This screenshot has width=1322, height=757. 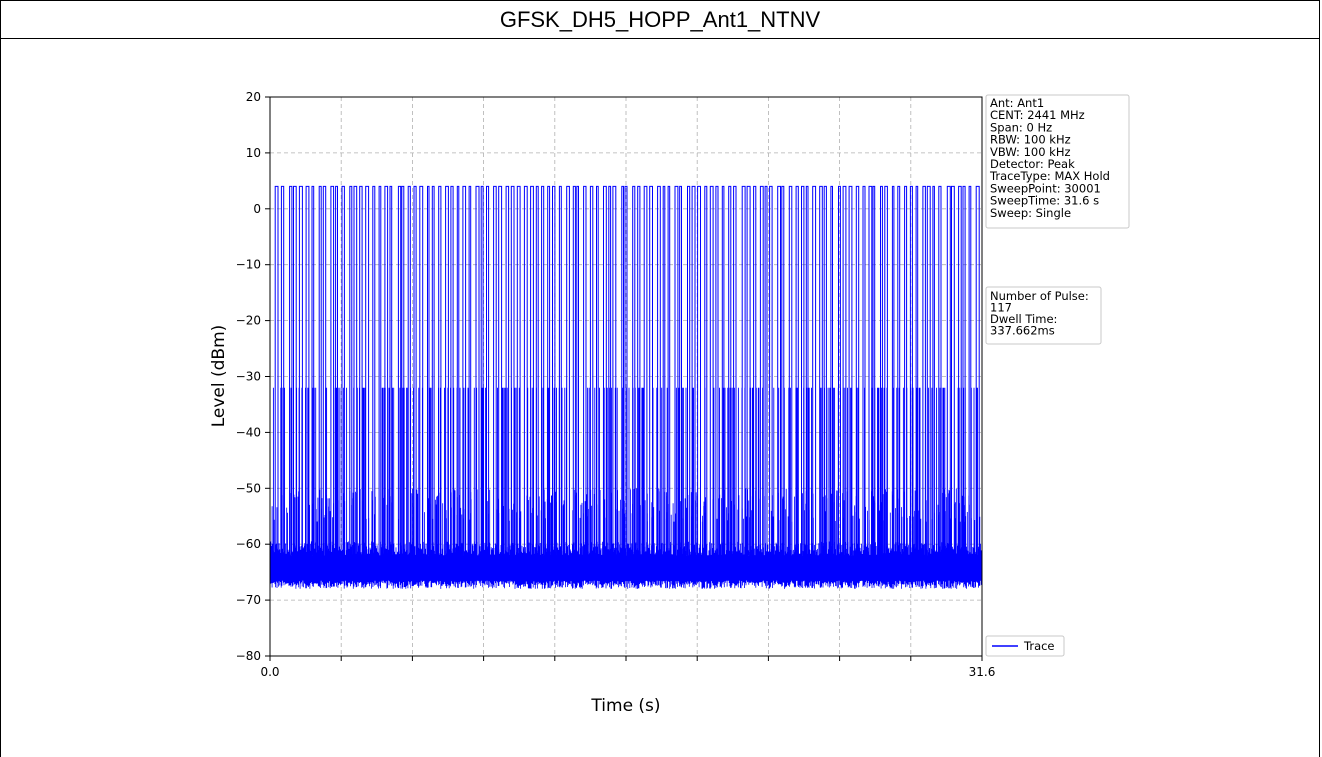 What do you see at coordinates (1030, 140) in the screenshot?
I see `info-line: RBW: 100 kHz` at bounding box center [1030, 140].